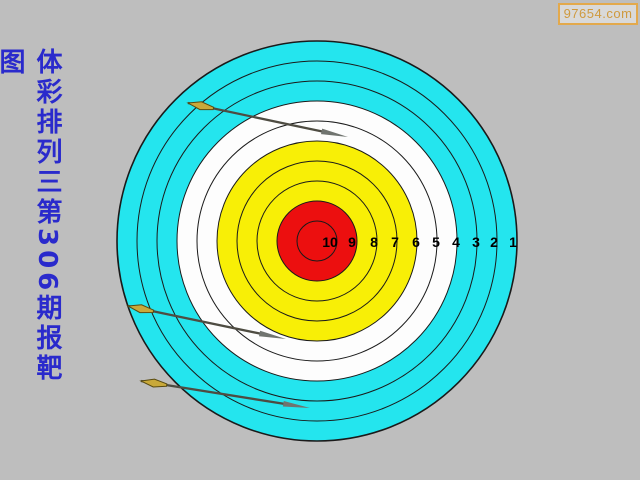 Image resolution: width=640 pixels, height=480 pixels. I want to click on ring-score-label: 5, so click(436, 242).